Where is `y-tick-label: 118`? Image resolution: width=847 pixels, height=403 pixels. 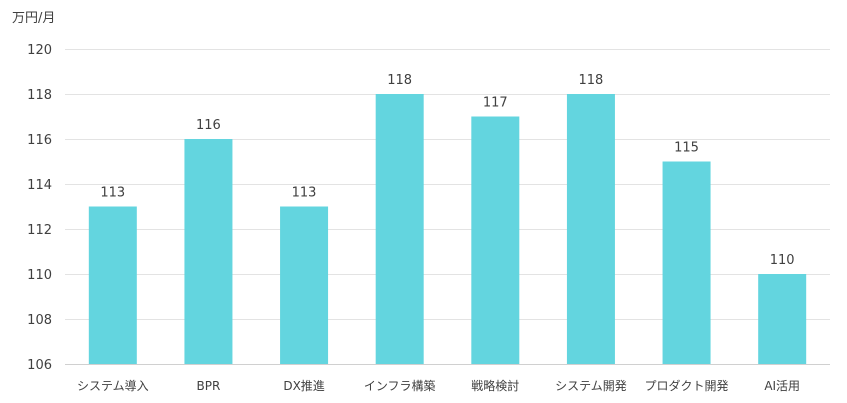 y-tick-label: 118 is located at coordinates (39, 95).